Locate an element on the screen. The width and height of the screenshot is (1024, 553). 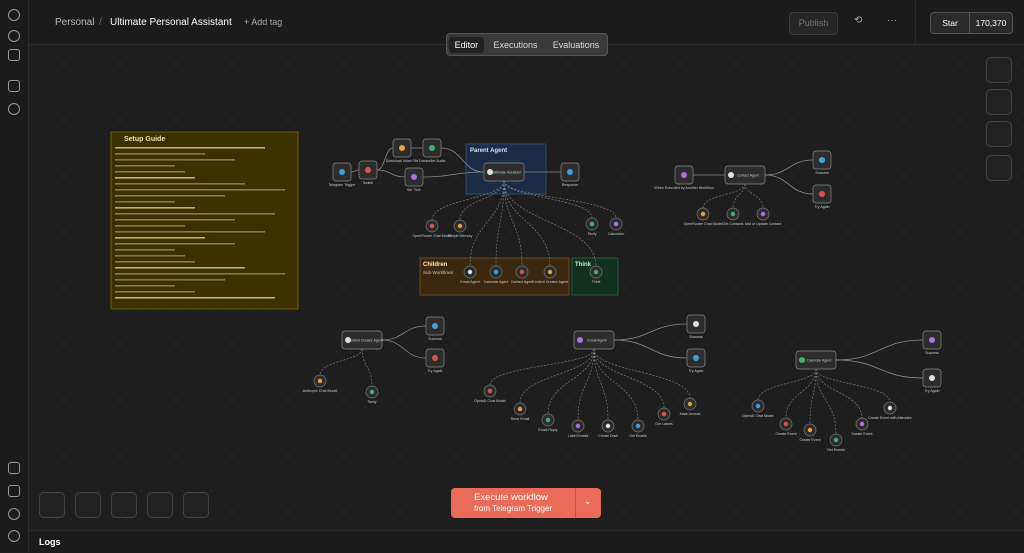
workflow-node: Simple Memory is located at coordinates (460, 228).